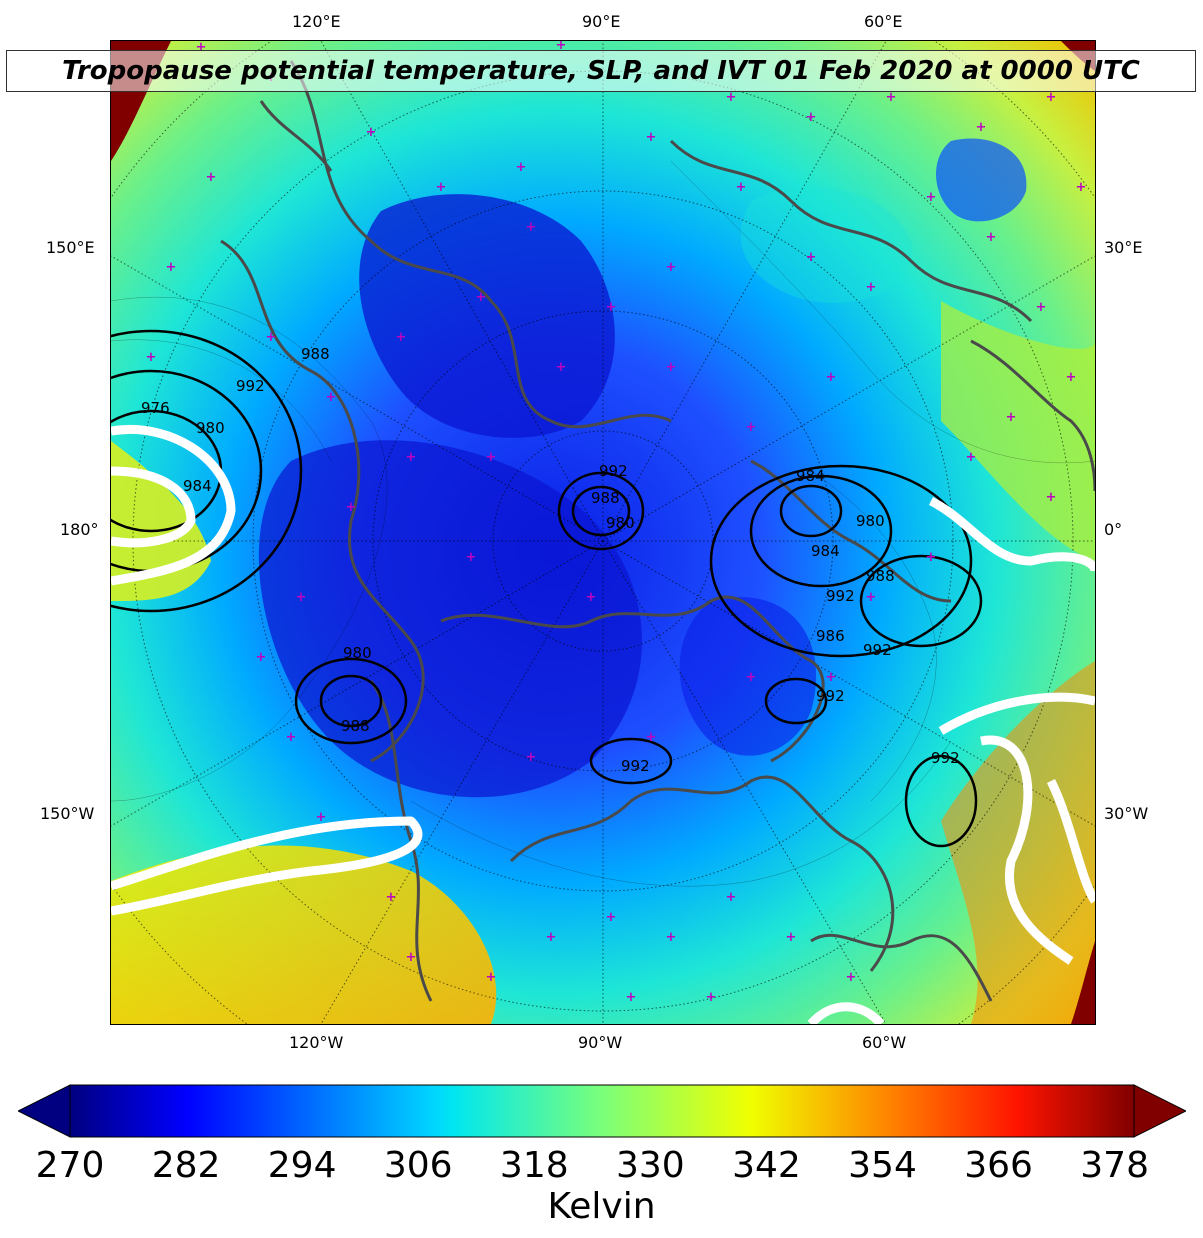  I want to click on colorbar-tick-6: 342, so click(766, 1165).